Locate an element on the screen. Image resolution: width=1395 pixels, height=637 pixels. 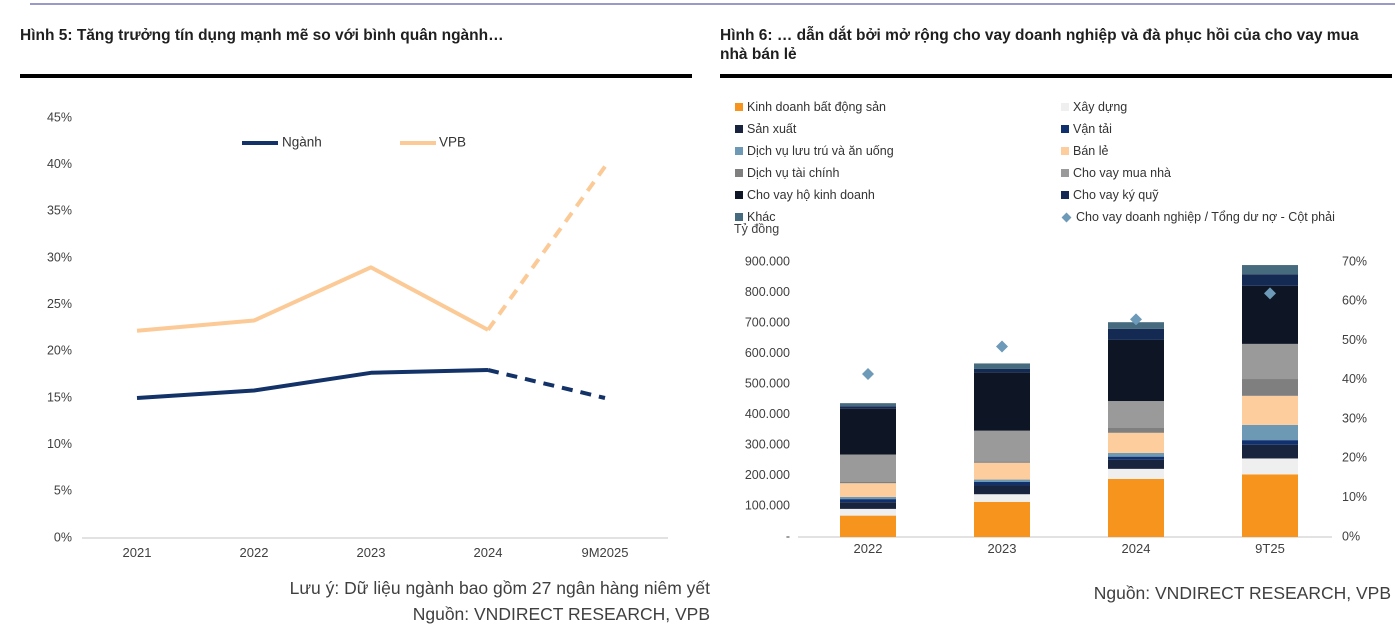
figure-6-title-rule is located at coordinates (1056, 76).